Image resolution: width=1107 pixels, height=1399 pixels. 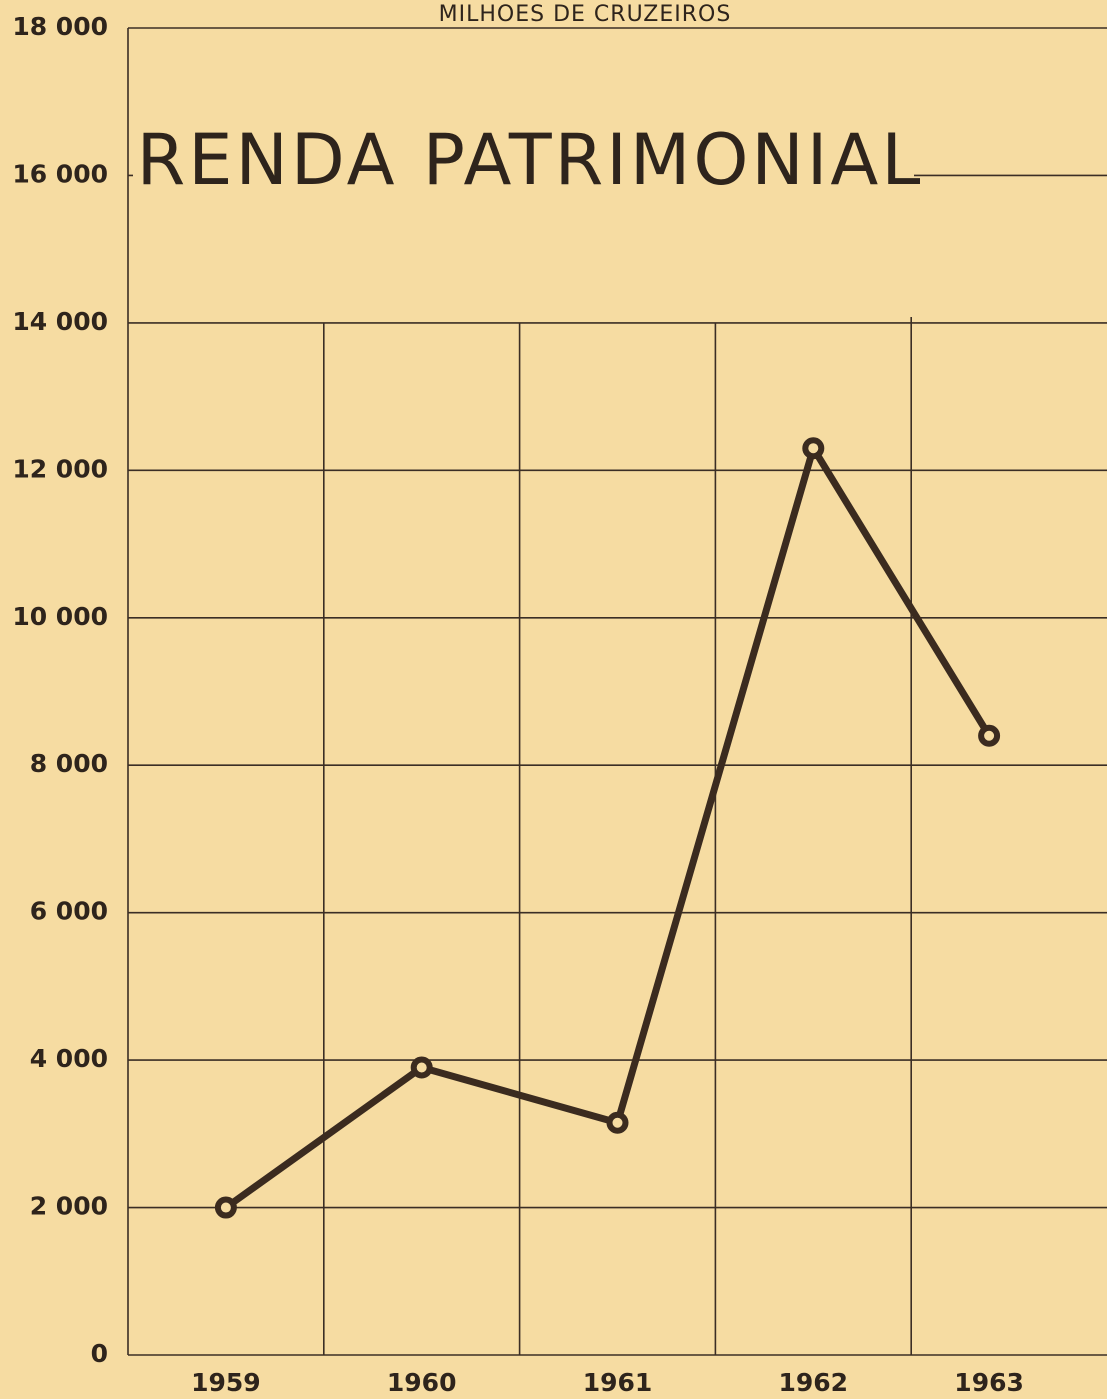 What do you see at coordinates (60, 616) in the screenshot?
I see `y-tick-label: 10 000` at bounding box center [60, 616].